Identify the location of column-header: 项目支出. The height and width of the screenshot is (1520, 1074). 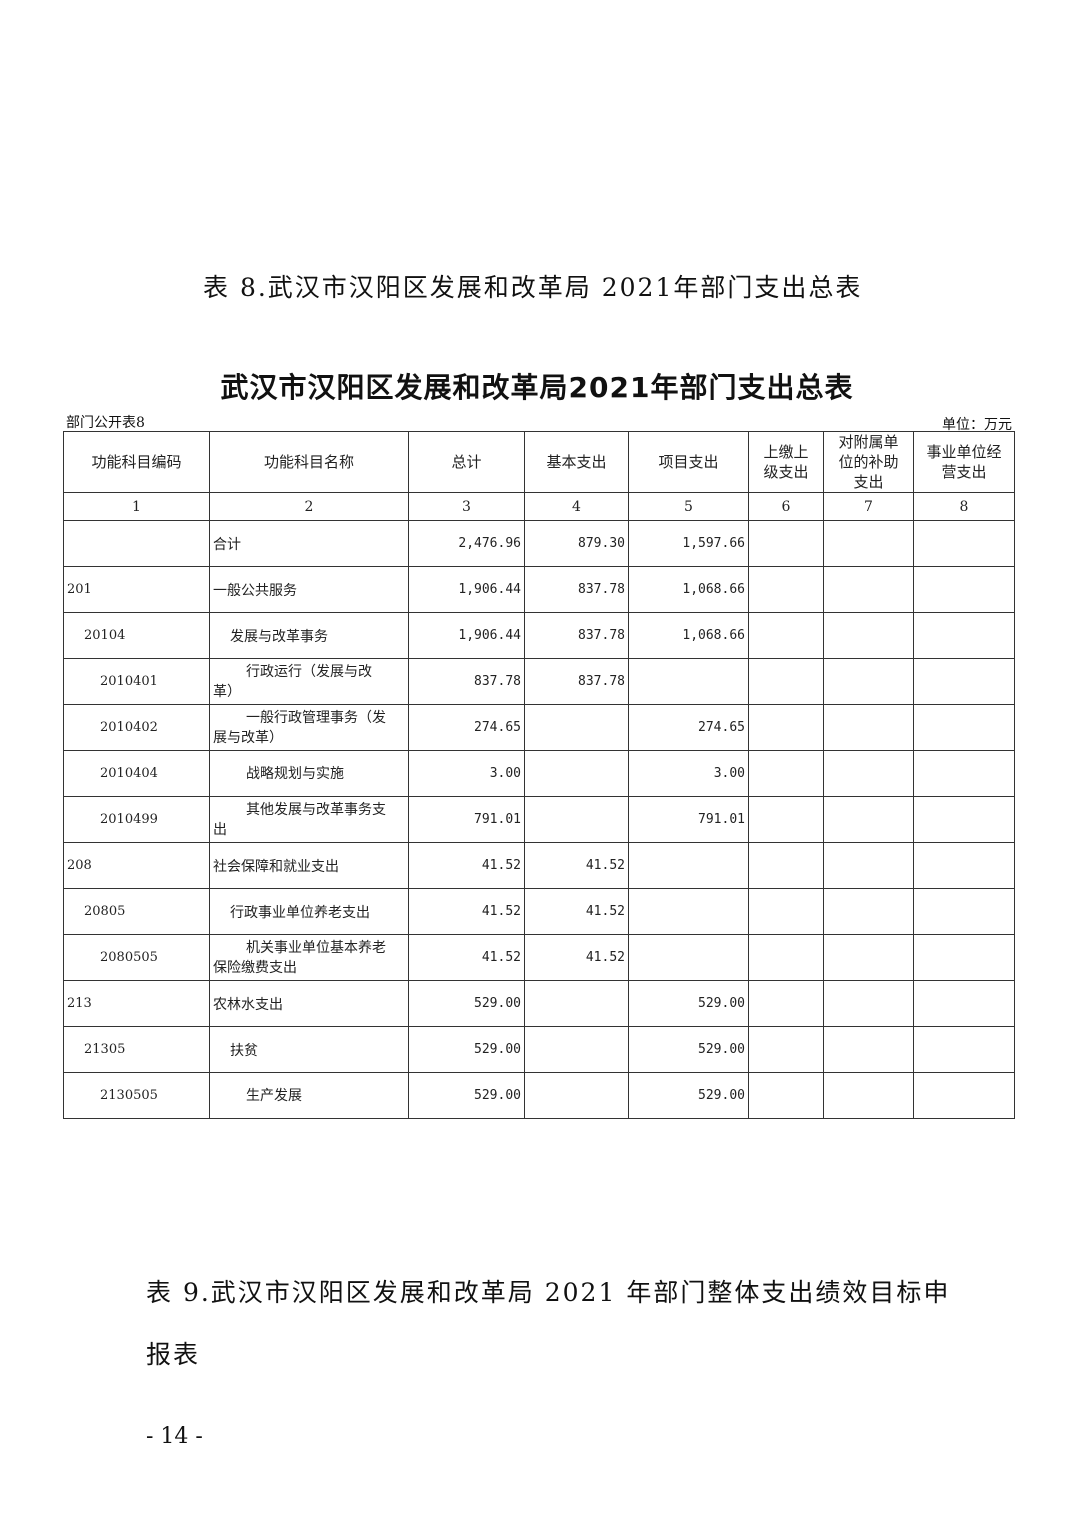
(688, 462).